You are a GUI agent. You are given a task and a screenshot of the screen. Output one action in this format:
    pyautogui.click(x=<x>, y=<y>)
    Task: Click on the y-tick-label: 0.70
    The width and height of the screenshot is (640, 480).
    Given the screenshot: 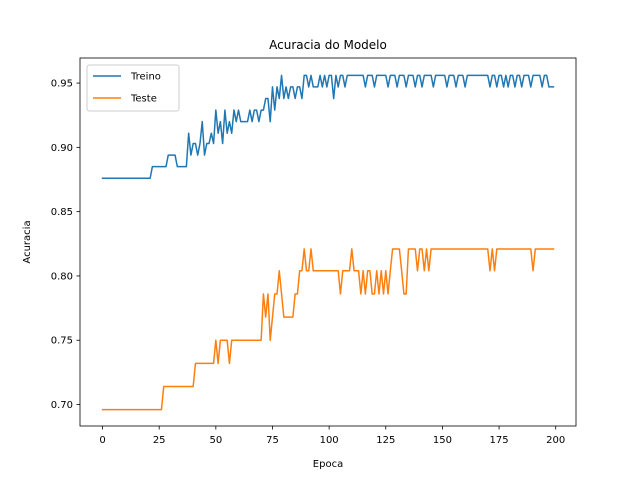 What is the action you would take?
    pyautogui.click(x=62, y=405)
    